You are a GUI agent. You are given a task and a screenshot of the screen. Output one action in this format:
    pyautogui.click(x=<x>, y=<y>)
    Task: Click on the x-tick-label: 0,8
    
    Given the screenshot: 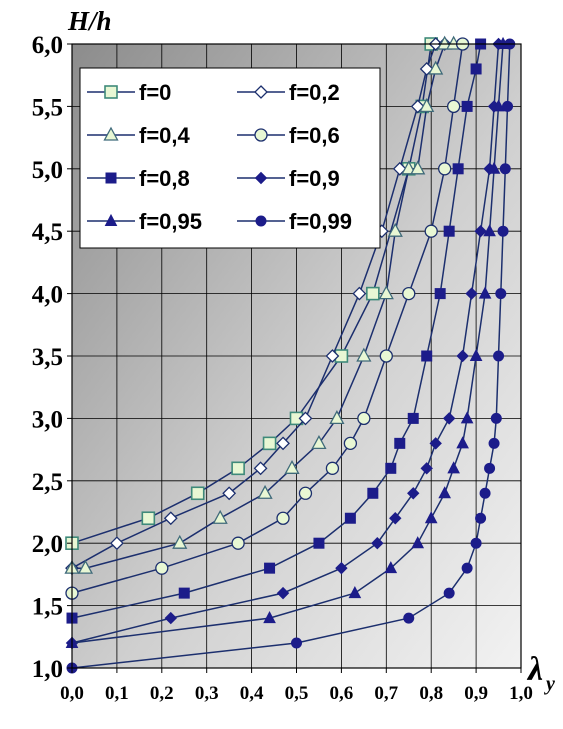 What is the action you would take?
    pyautogui.click(x=431, y=693)
    